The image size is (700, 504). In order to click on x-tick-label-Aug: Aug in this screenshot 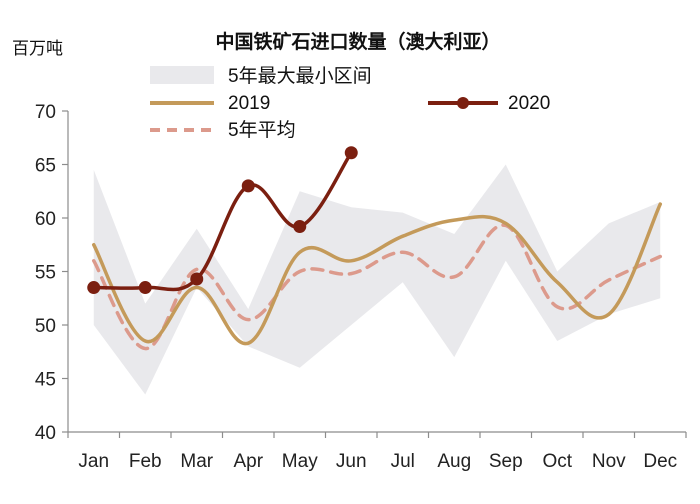, I will do `click(454, 461)`.